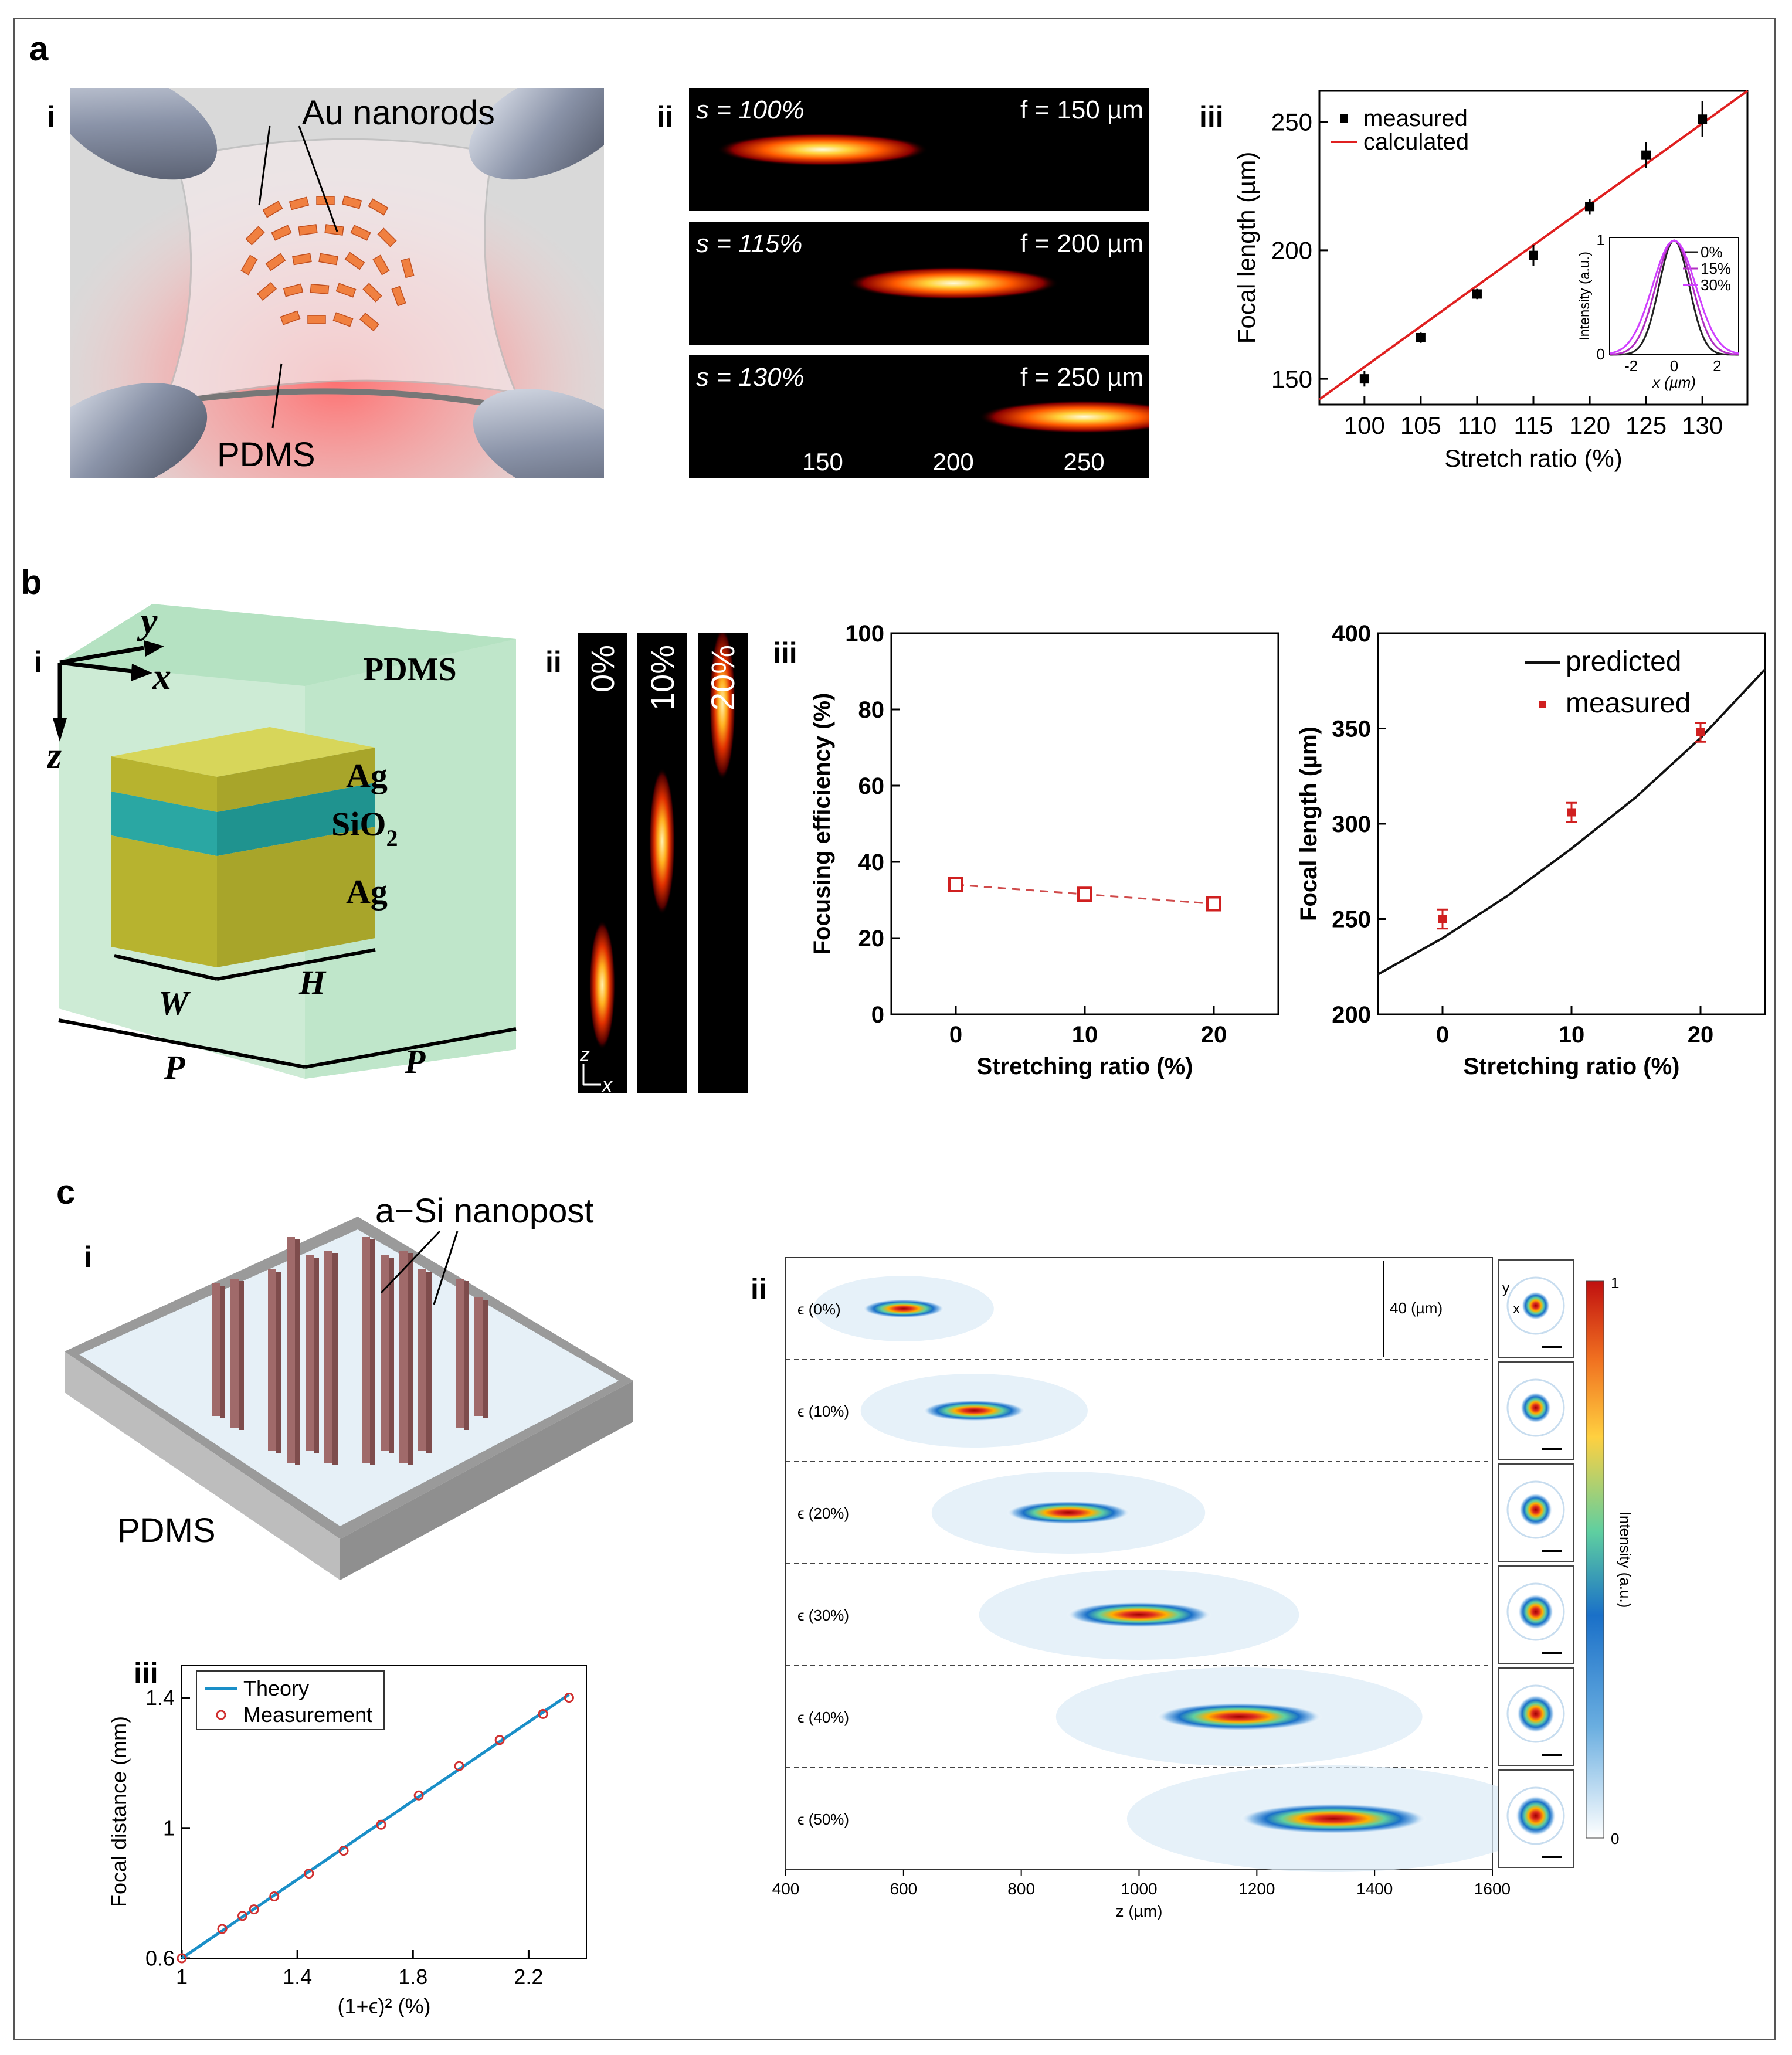 The height and width of the screenshot is (2055, 1792). Describe the element at coordinates (415, 1061) in the screenshot. I see `p-label-2: P` at that location.